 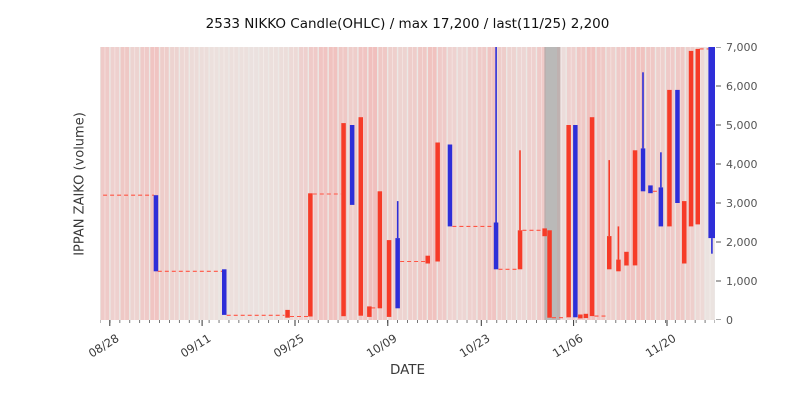 I want to click on y-tick-label: 1,000, so click(x=742, y=281).